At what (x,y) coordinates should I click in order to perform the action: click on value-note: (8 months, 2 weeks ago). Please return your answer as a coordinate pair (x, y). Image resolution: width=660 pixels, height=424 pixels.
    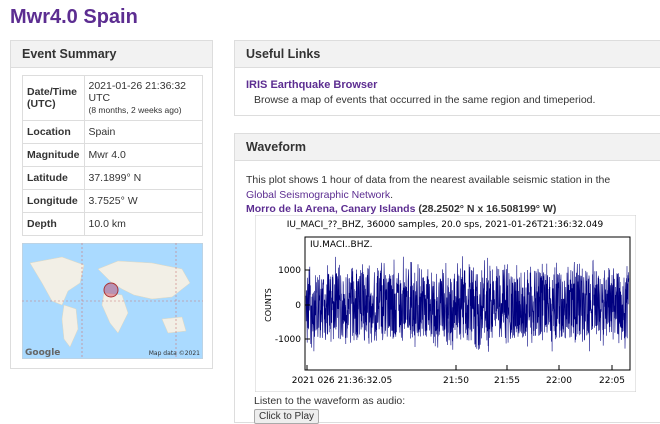
    Looking at the image, I should click on (135, 110).